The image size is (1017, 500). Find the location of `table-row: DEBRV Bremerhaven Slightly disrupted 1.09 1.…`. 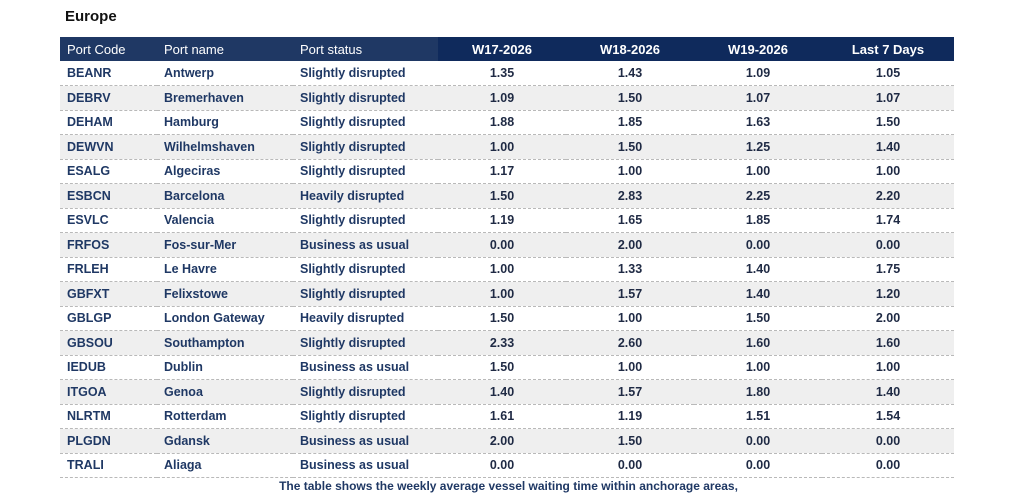

table-row: DEBRV Bremerhaven Slightly disrupted 1.09 1.… is located at coordinates (507, 98).